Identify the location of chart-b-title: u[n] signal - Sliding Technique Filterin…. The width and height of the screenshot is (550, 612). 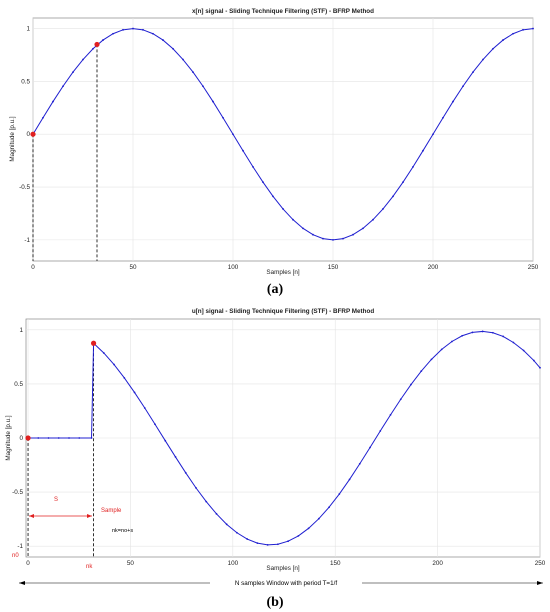
(283, 311).